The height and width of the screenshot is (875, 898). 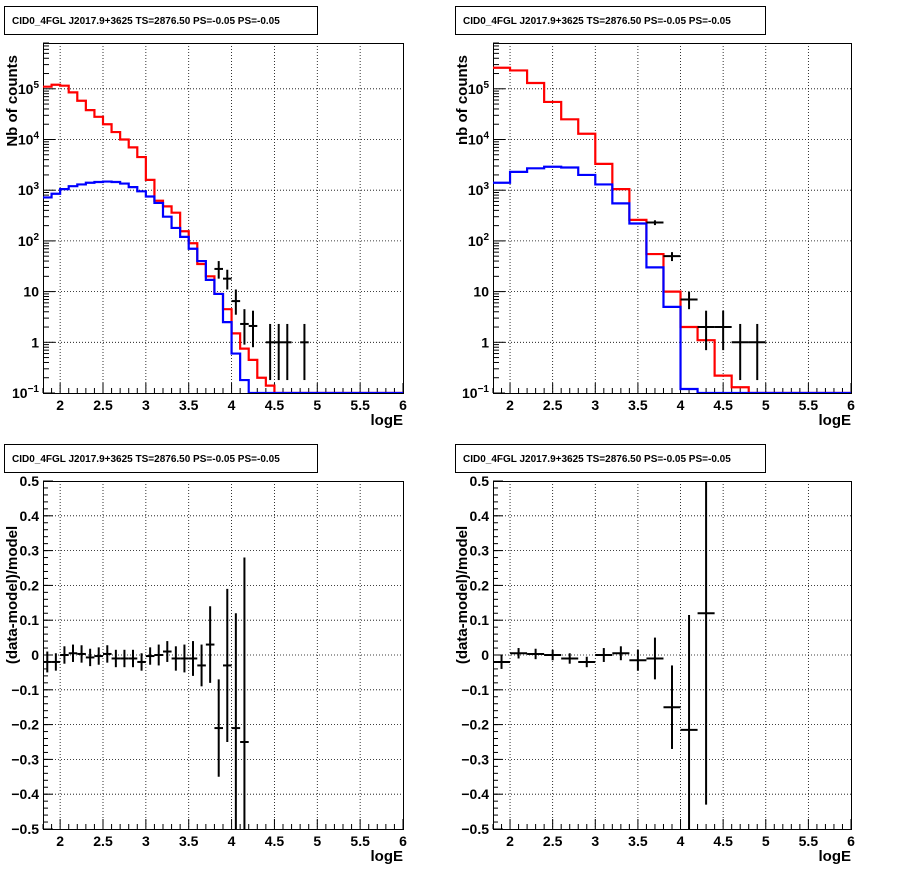 I want to click on y-tick-label: 0, so click(x=485, y=655).